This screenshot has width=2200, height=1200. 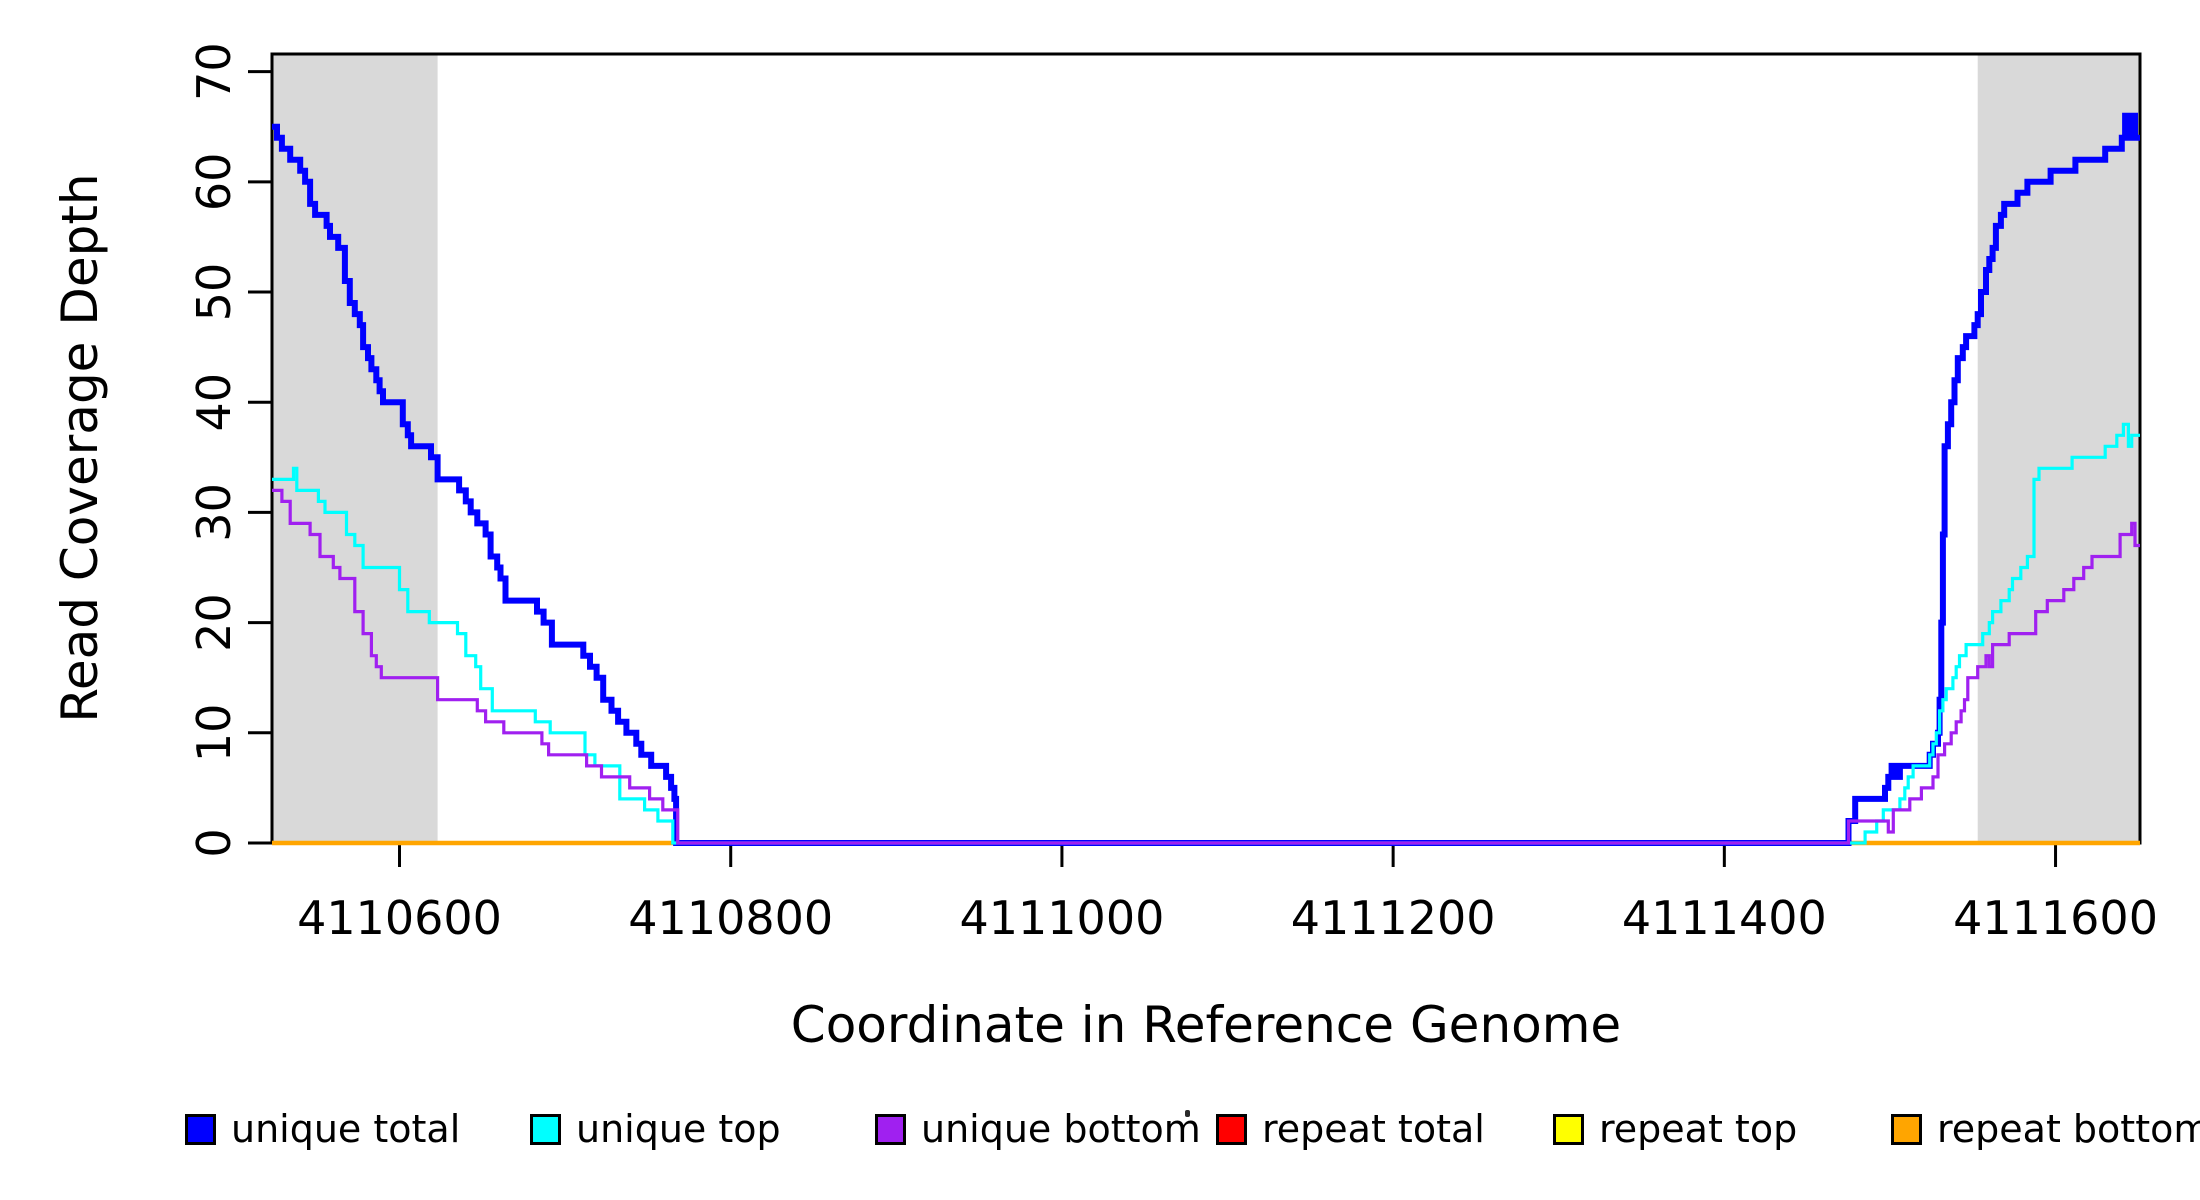 What do you see at coordinates (1206, 1025) in the screenshot?
I see `x-axis-title: Coordinate in Reference Genome` at bounding box center [1206, 1025].